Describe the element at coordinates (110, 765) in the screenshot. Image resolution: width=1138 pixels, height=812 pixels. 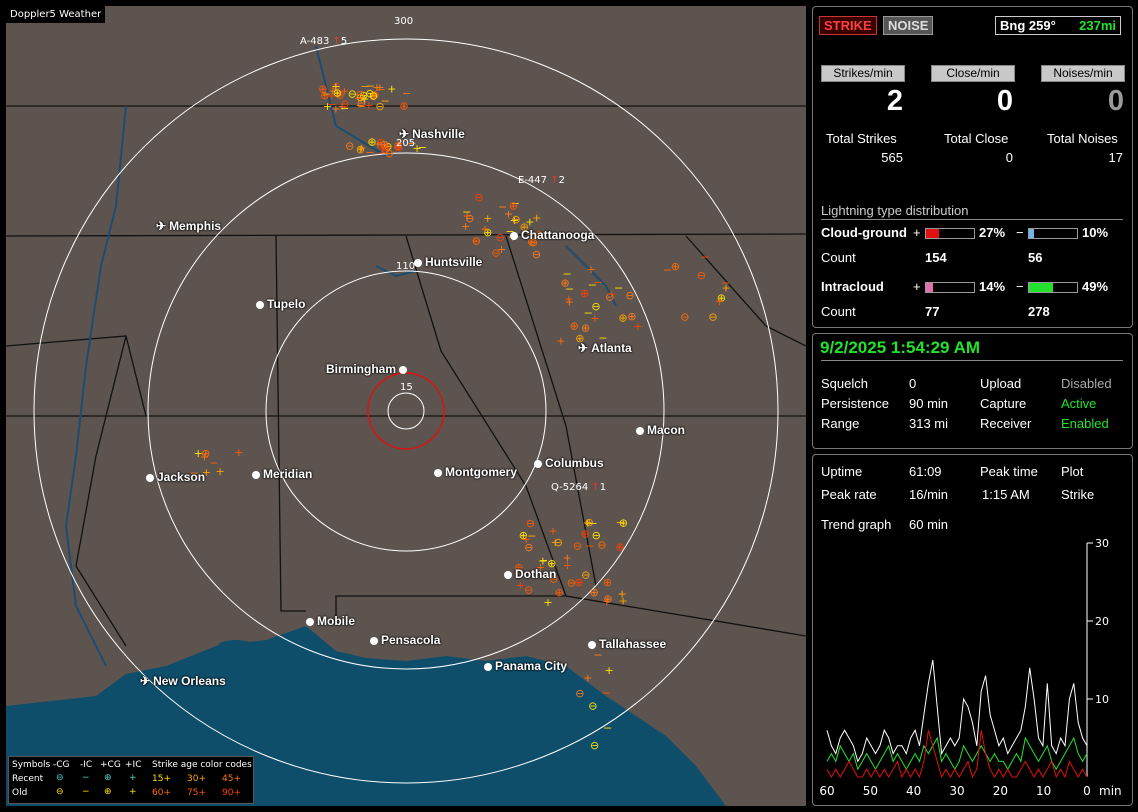
I see `legend-col-pos-cg: +CG` at that location.